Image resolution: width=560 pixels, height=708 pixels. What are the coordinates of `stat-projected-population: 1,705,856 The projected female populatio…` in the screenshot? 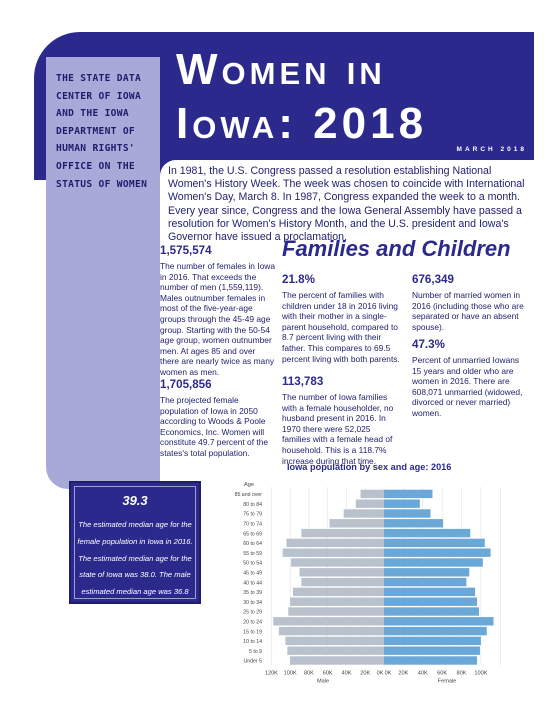 It's located at (218, 418).